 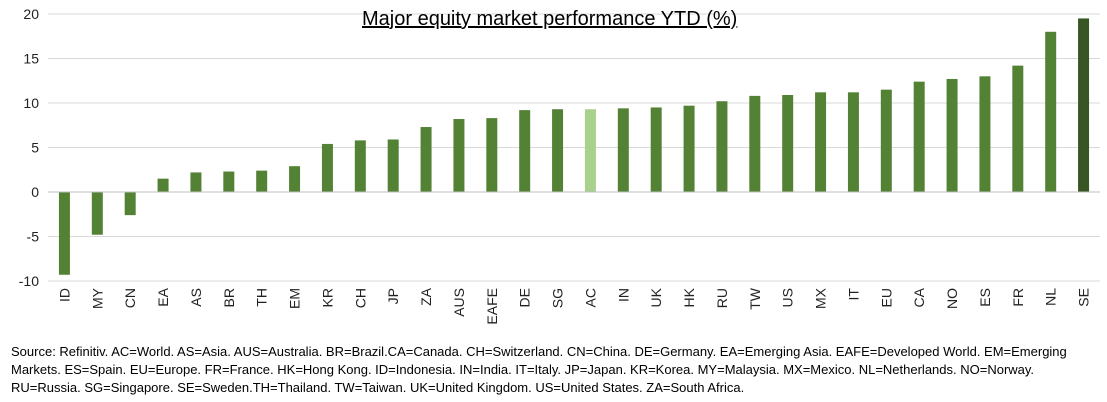 I want to click on x-tick-label: MY, so click(x=97, y=298).